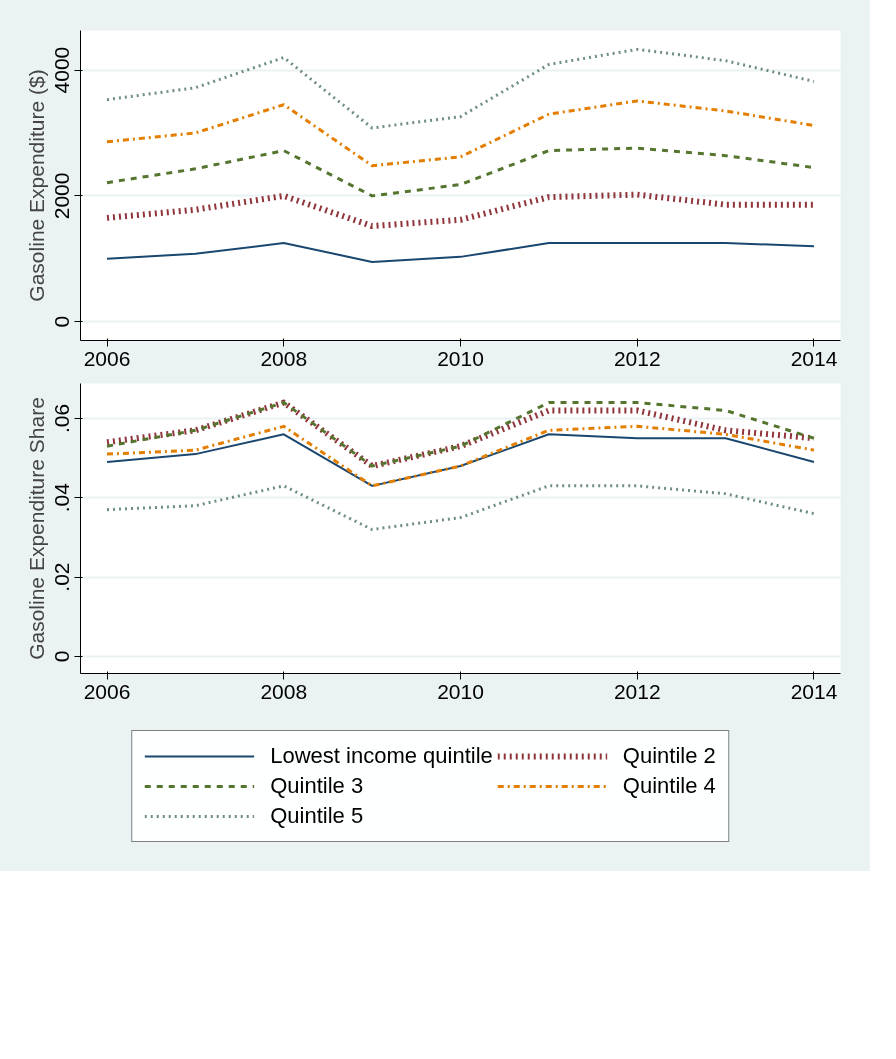 The image size is (896, 1059). I want to click on y-axis-title: Gasoline Expenditure Share, so click(36, 528).